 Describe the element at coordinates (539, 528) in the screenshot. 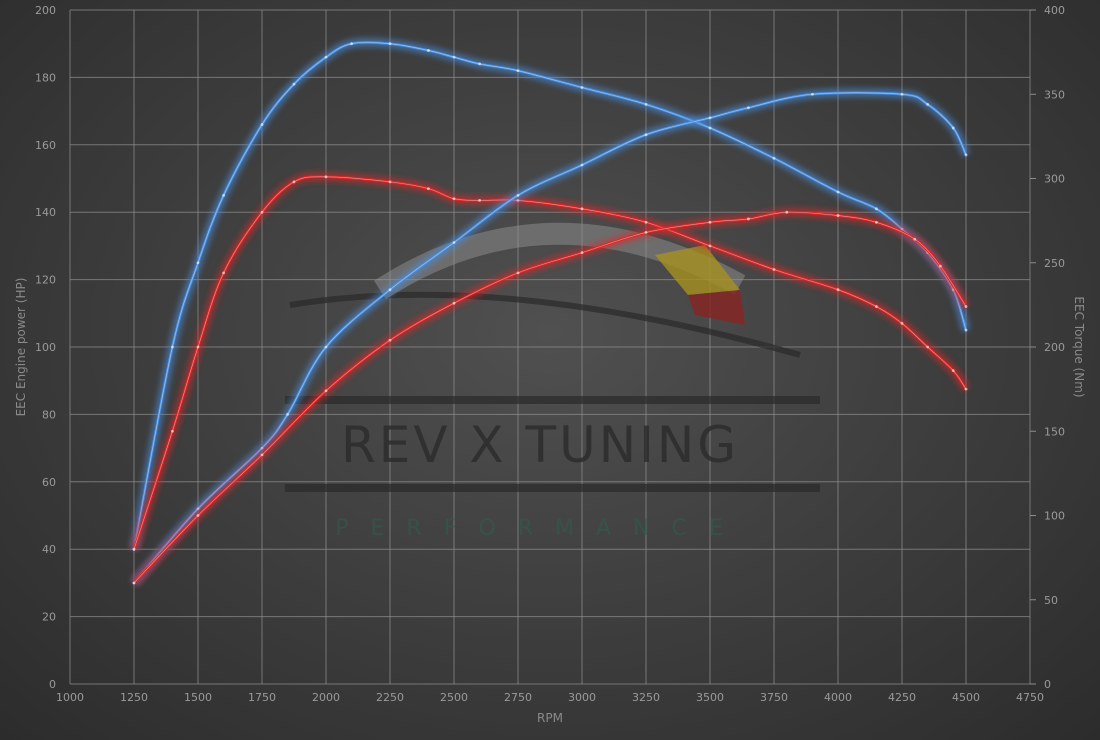

I see `logo-subtext: PERFORMANCE` at that location.